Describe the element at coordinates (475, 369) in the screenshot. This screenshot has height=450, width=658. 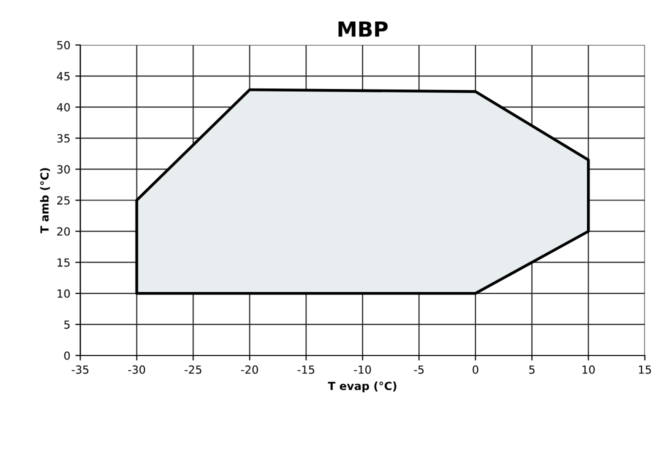
I see `x-tick-label: 0` at that location.